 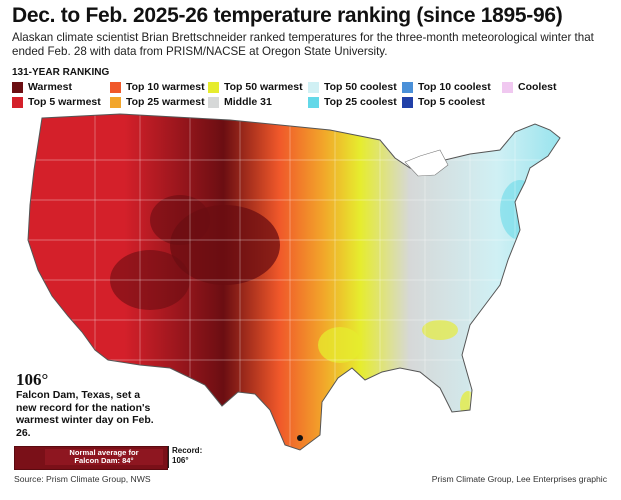 What do you see at coordinates (468, 405) in the screenshot?
I see `top50-warmest-blob-florida` at bounding box center [468, 405].